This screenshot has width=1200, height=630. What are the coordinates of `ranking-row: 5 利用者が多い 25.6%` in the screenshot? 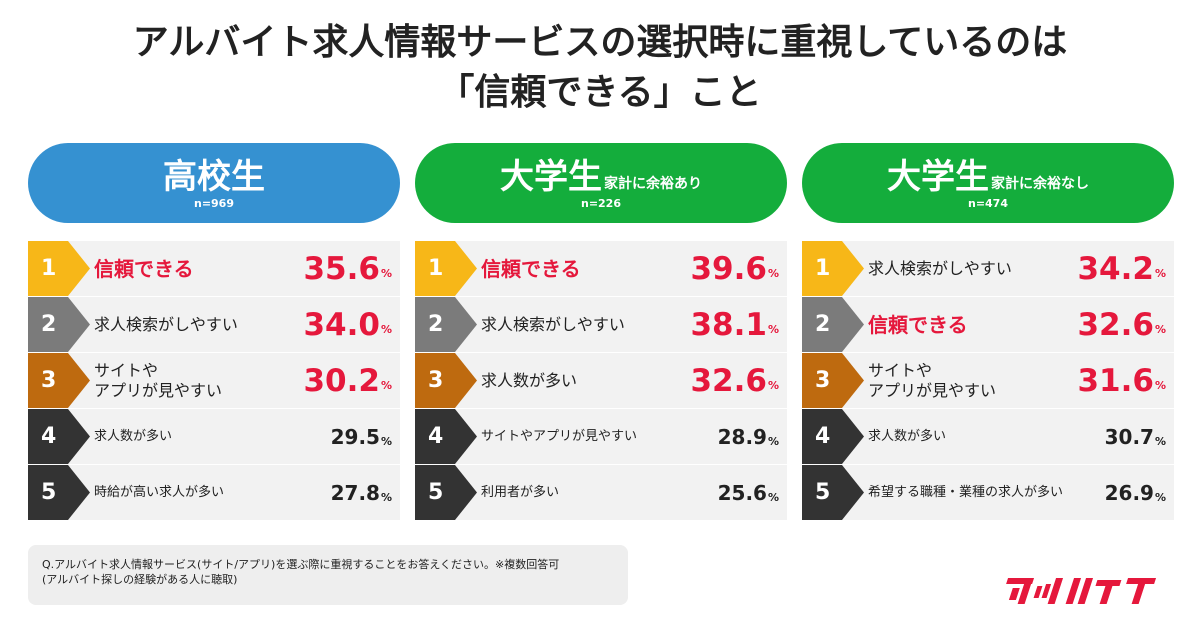 It's located at (601, 492).